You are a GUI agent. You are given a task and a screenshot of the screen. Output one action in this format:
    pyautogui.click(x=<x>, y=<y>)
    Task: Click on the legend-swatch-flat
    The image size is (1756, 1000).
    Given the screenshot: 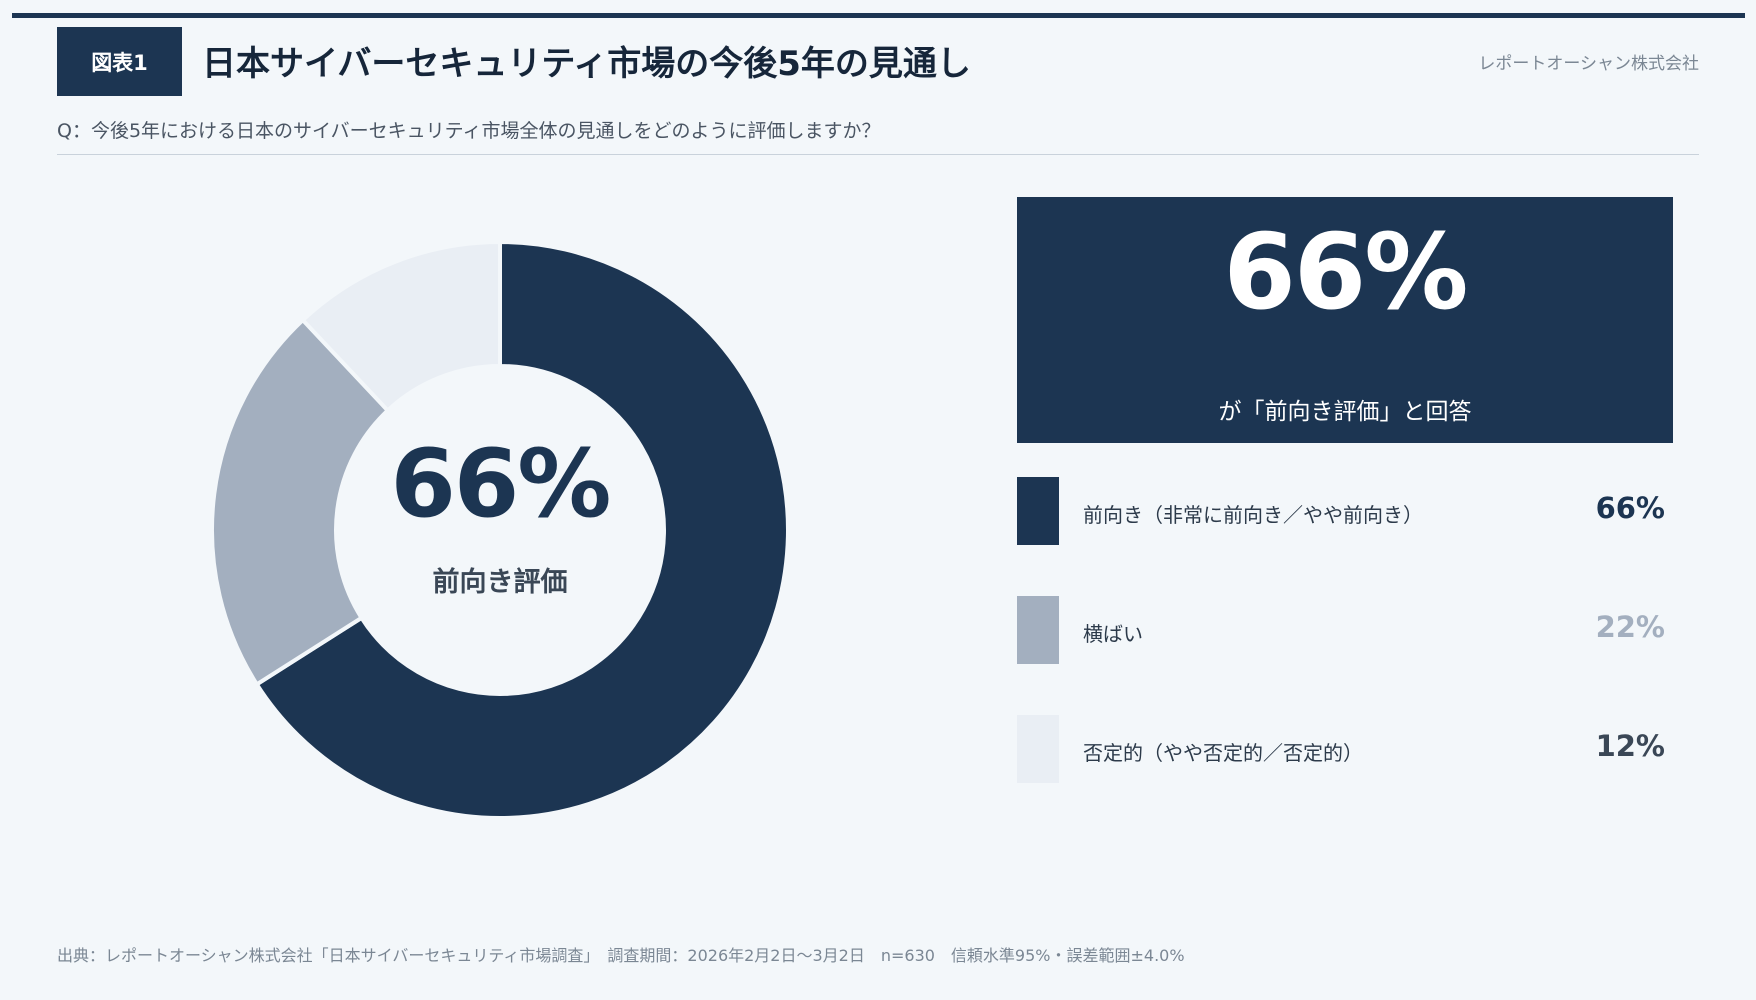 What is the action you would take?
    pyautogui.click(x=1038, y=630)
    